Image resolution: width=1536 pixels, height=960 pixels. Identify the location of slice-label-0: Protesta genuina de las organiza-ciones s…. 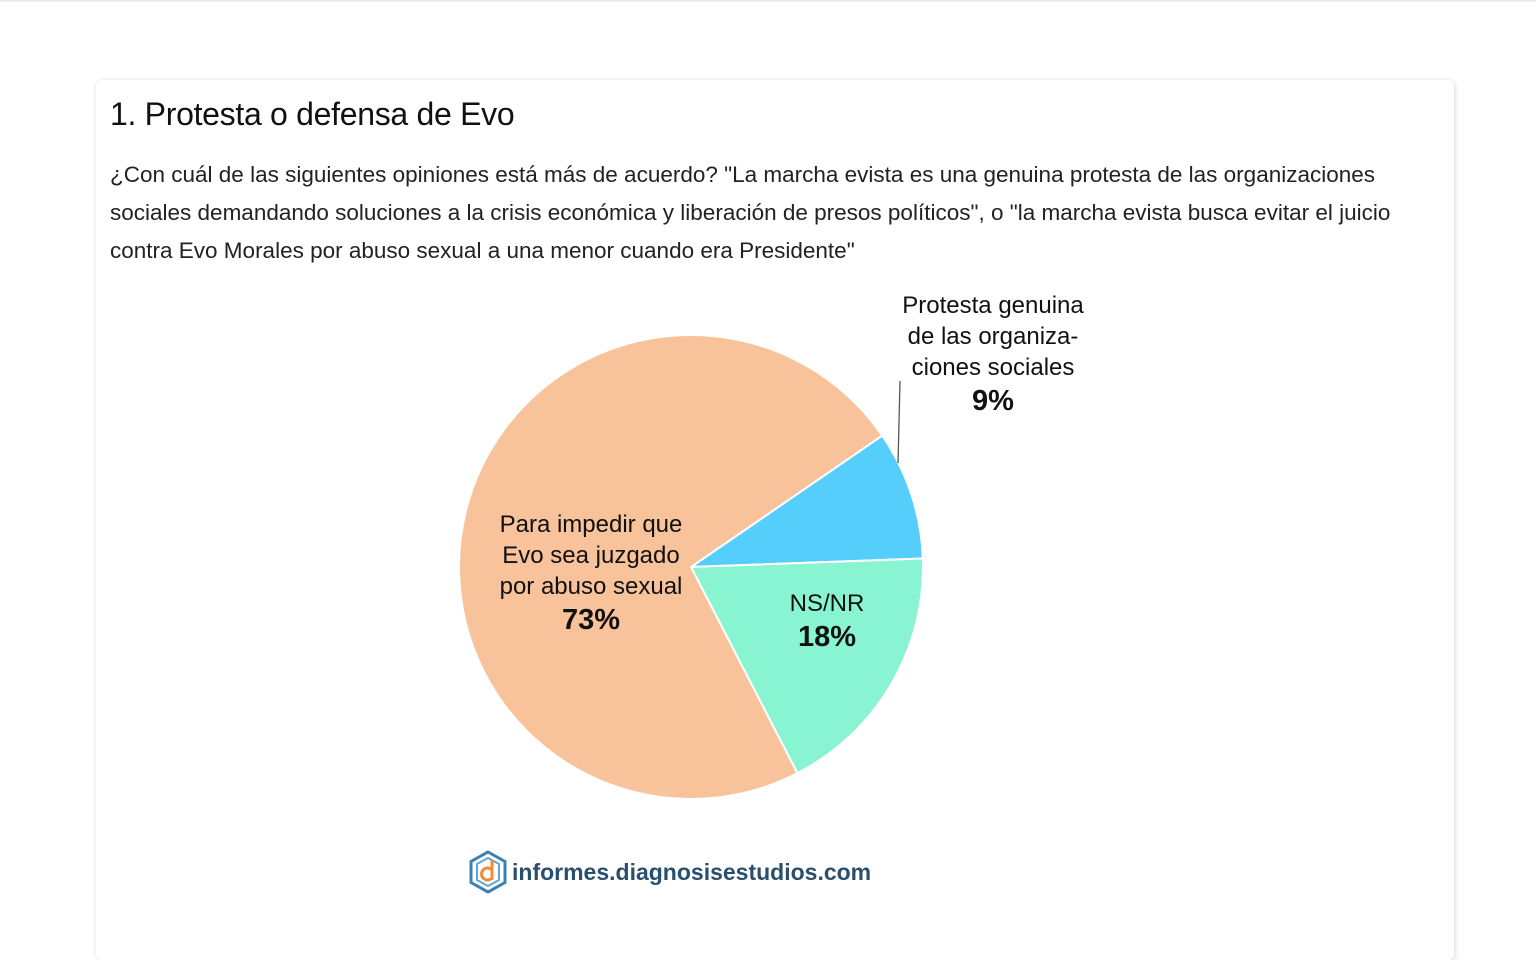
(993, 354).